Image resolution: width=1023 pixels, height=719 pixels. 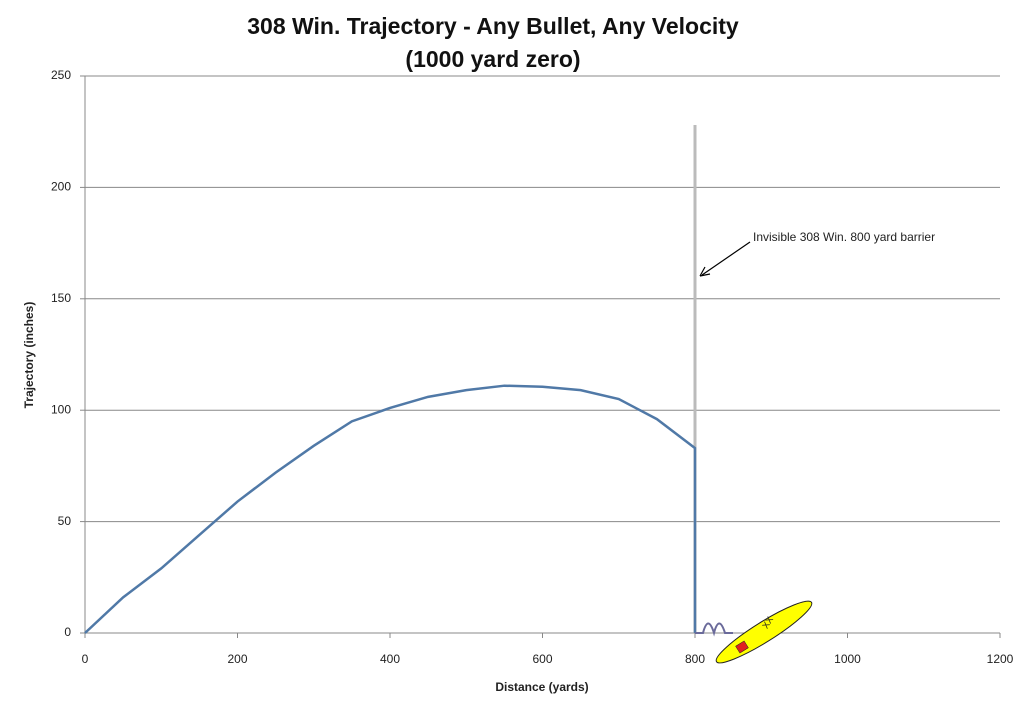 What do you see at coordinates (237, 659) in the screenshot?
I see `x-tick-label: 200` at bounding box center [237, 659].